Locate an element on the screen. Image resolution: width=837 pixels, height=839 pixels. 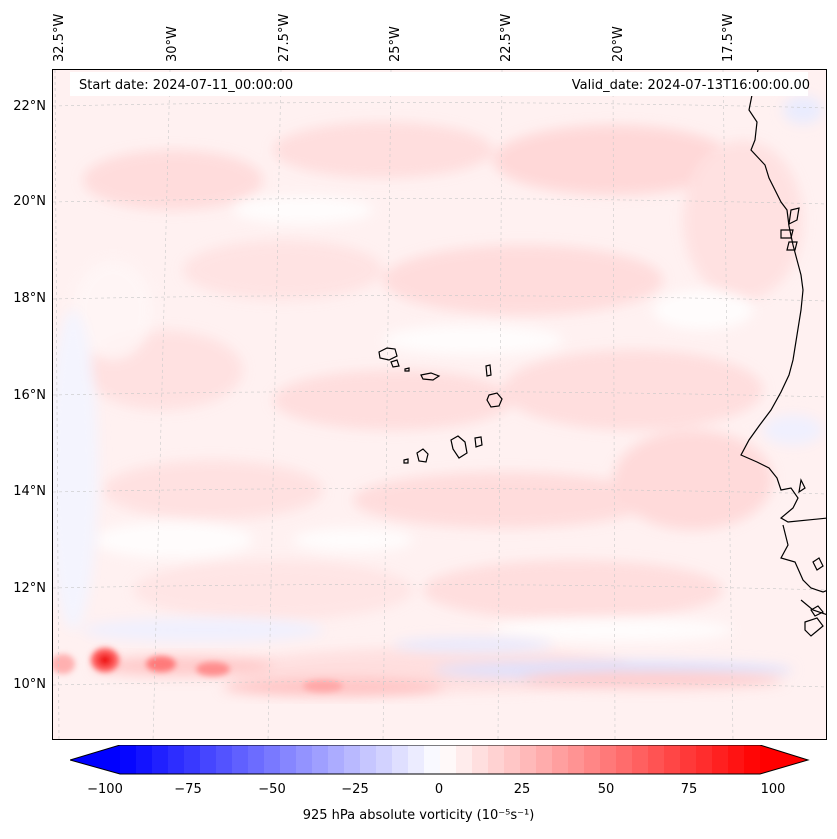
colorbar-outline is located at coordinates (440, 760).